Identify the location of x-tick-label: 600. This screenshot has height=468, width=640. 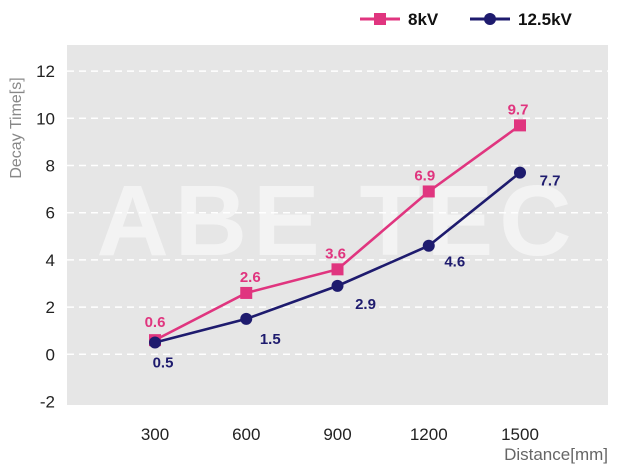
(246, 434).